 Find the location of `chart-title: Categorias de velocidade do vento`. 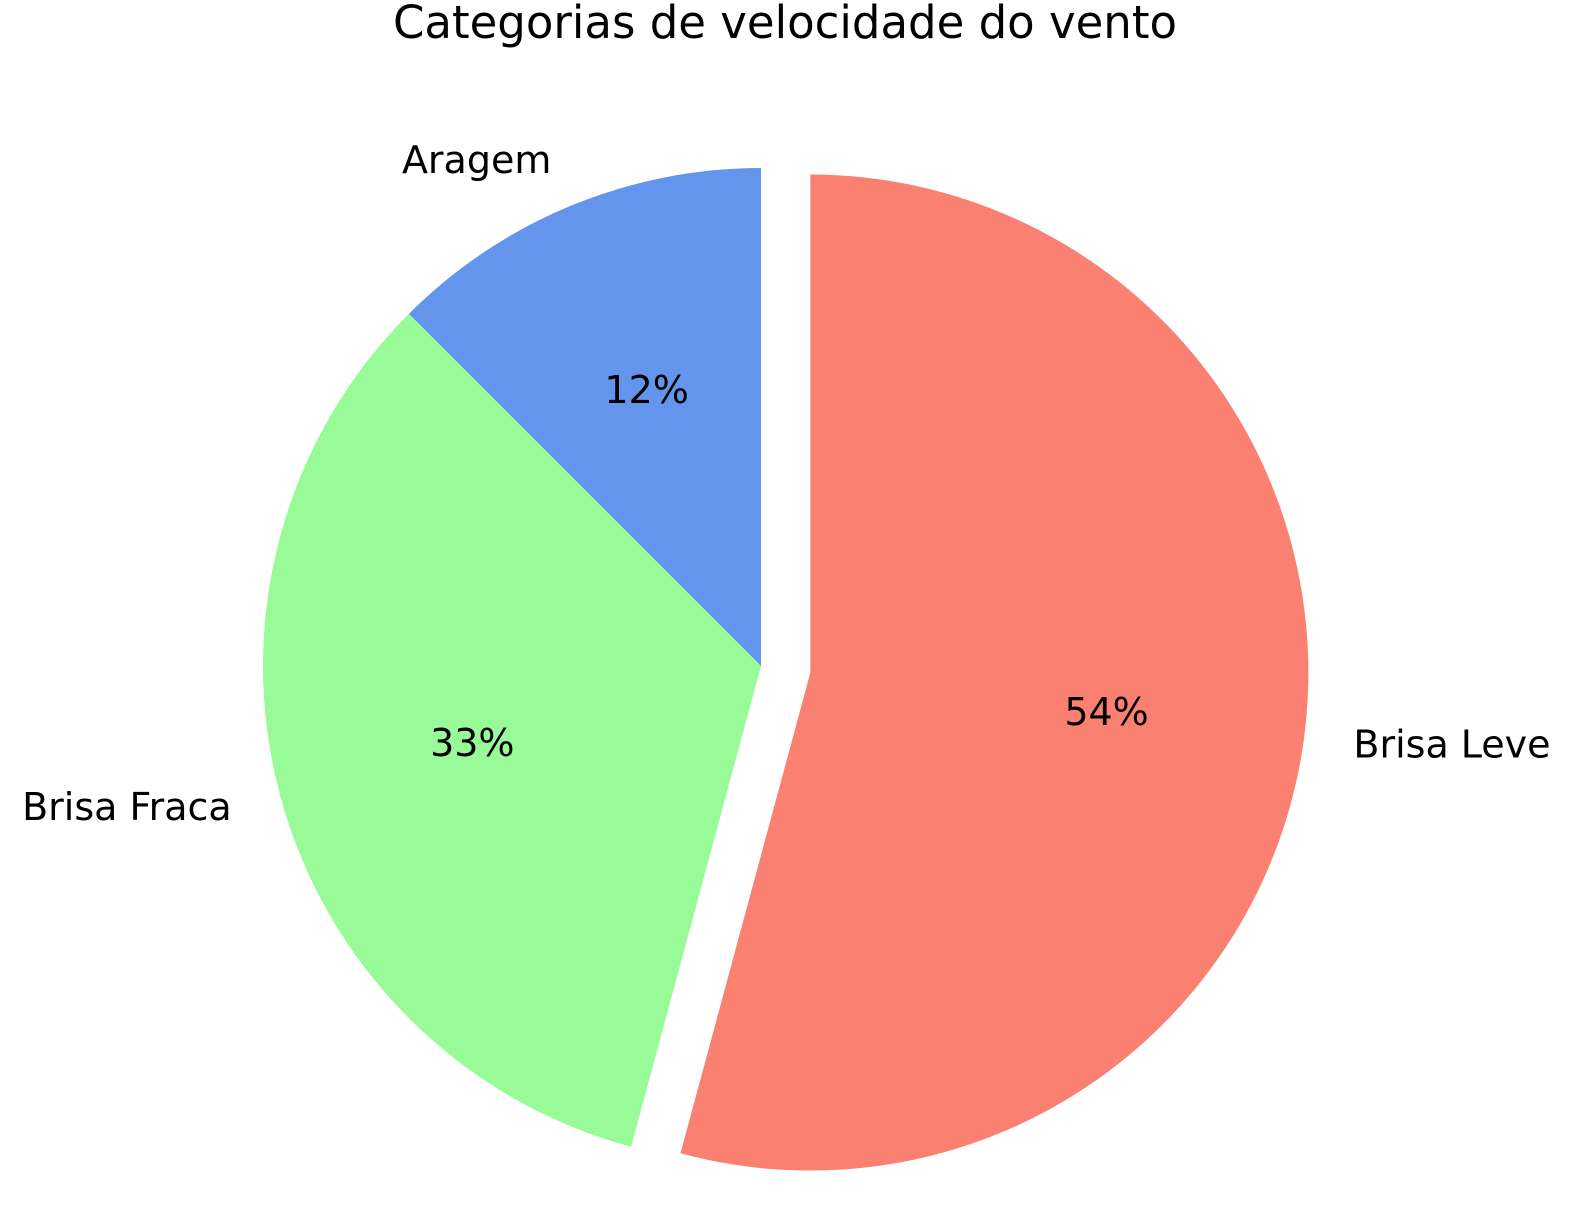

chart-title: Categorias de velocidade do vento is located at coordinates (785, 24).